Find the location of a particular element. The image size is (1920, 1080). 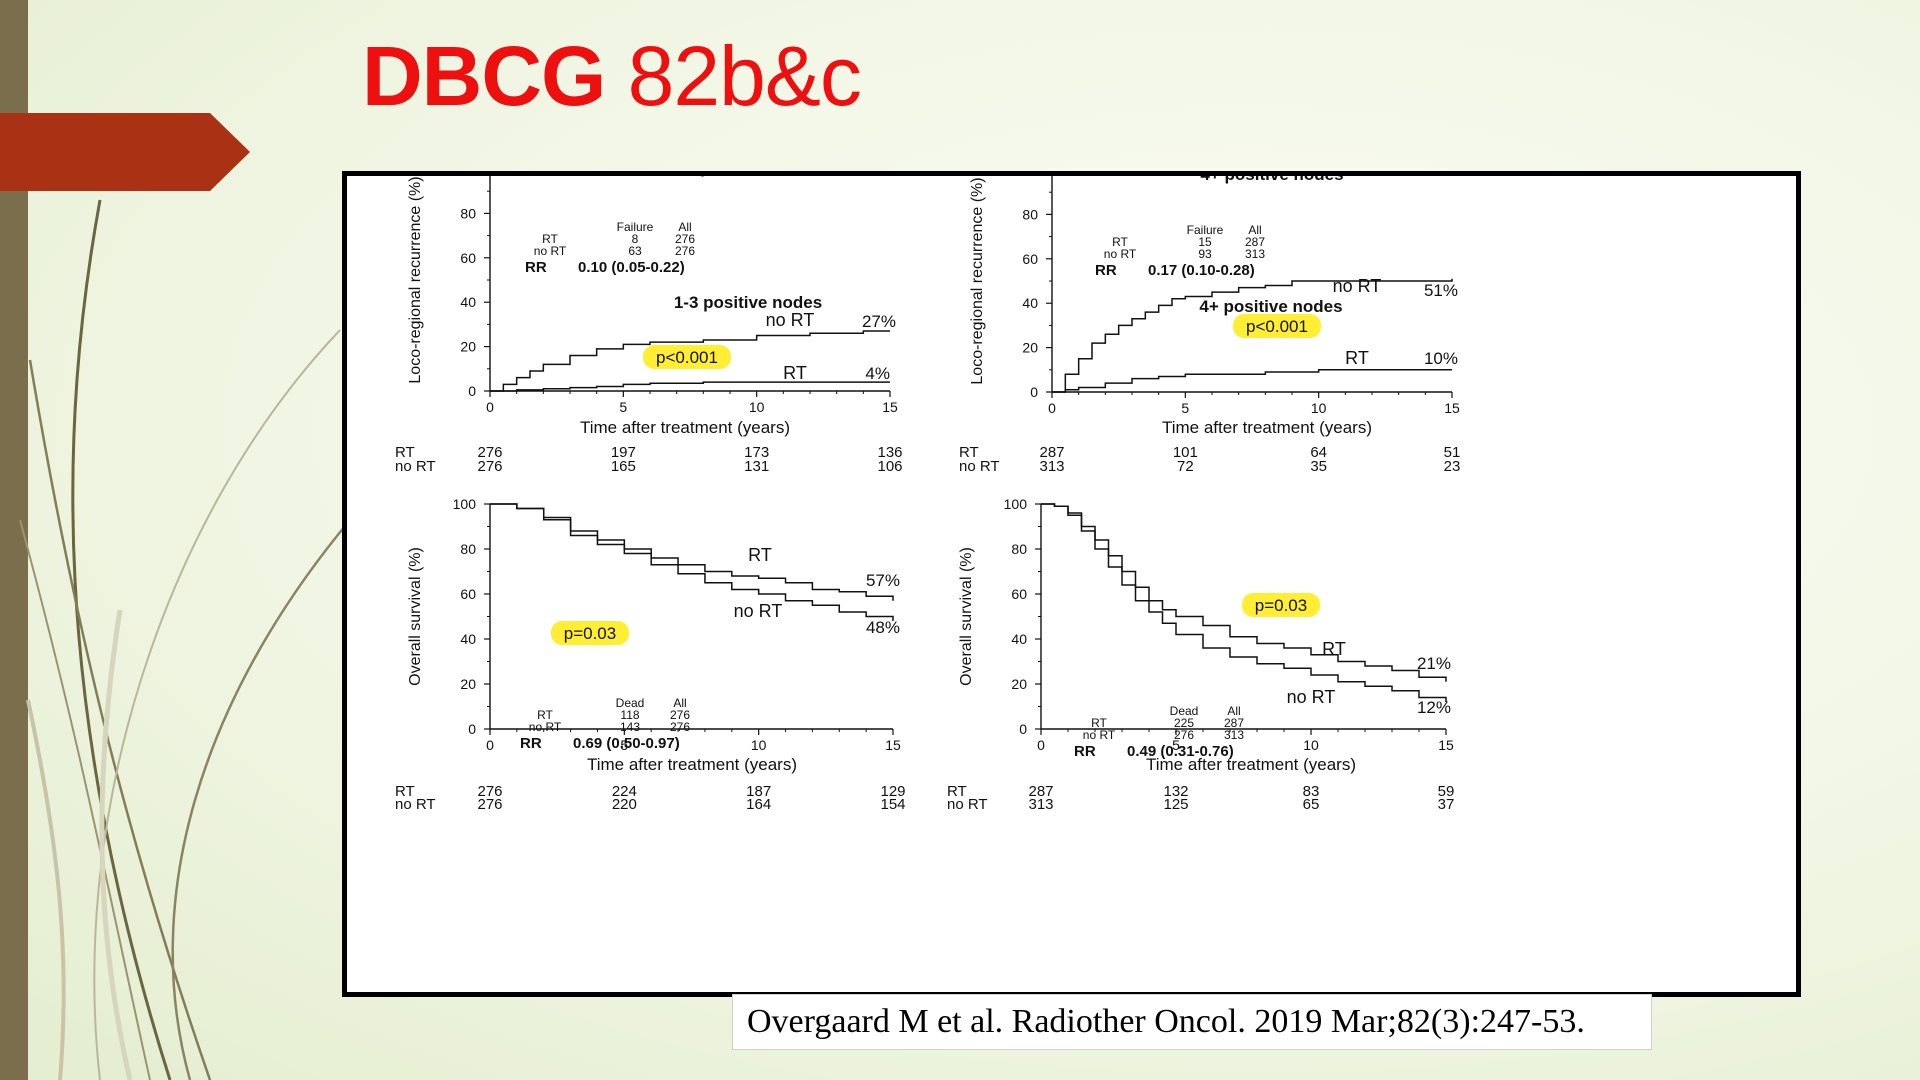

at-risk-value: 197 is located at coordinates (623, 452).